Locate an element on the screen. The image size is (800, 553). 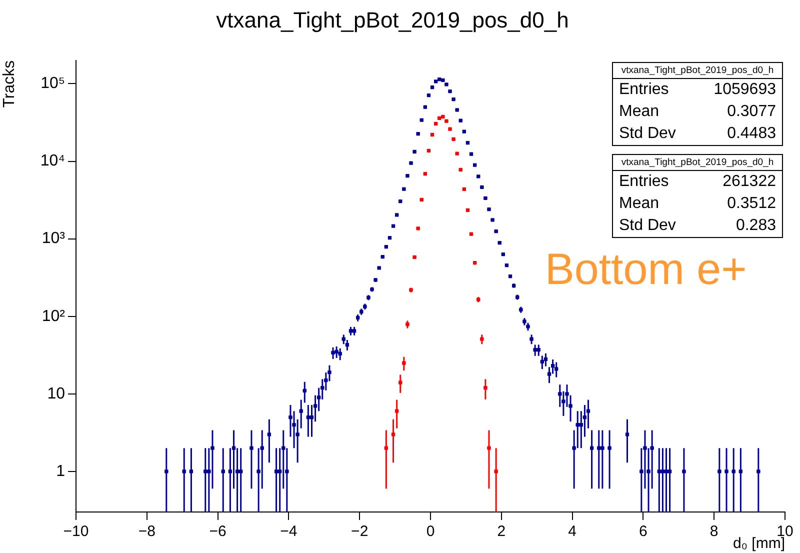
x-tick-label: 6 is located at coordinates (643, 531).